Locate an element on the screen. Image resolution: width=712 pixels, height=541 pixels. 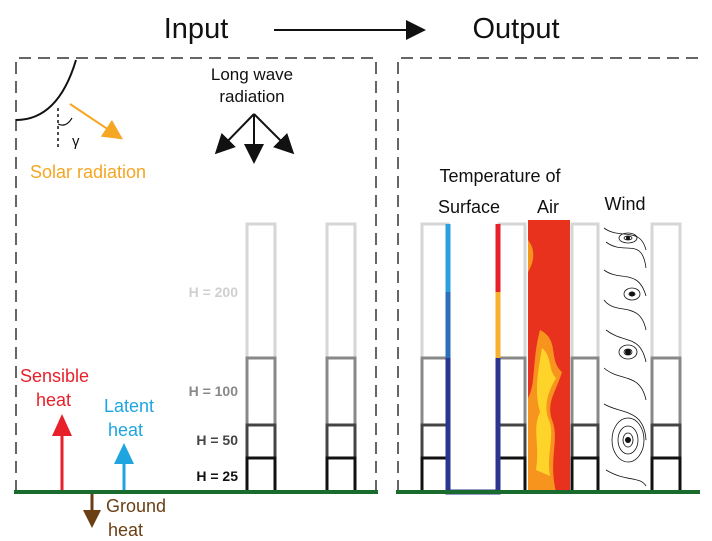
air-temperature-field is located at coordinates (549, 356).